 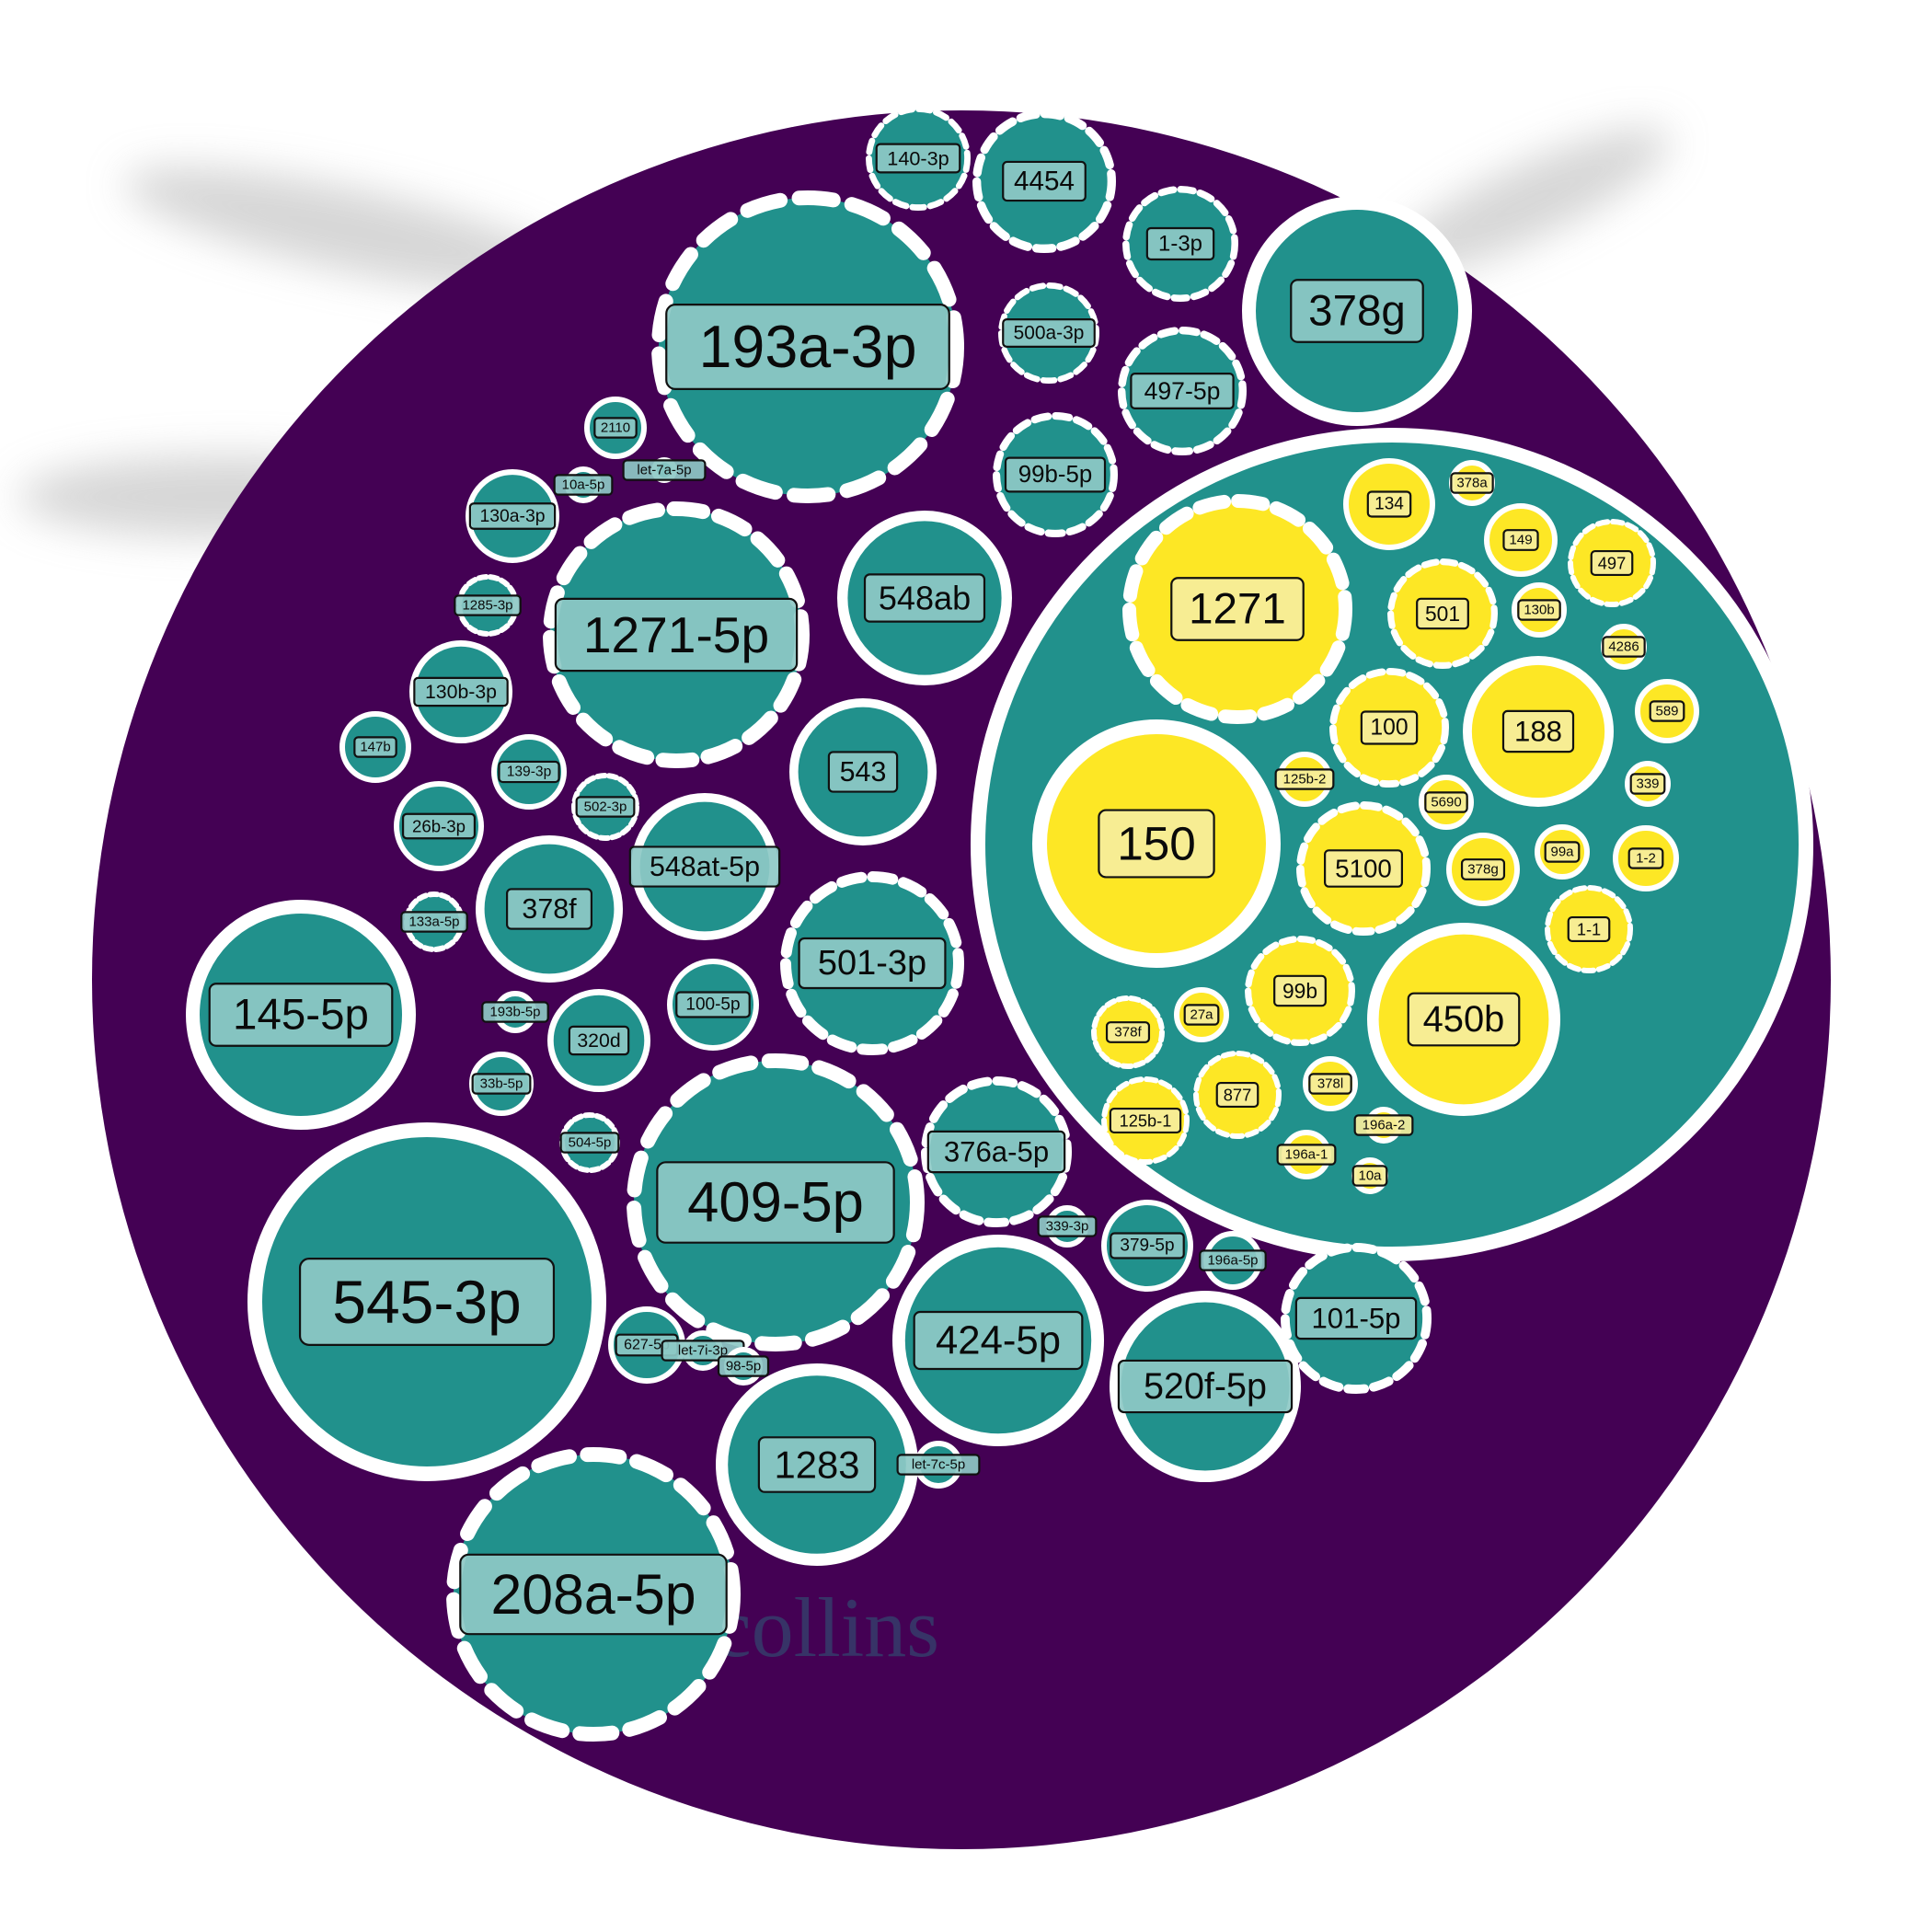 I want to click on node-t19: 543, so click(x=862, y=771).